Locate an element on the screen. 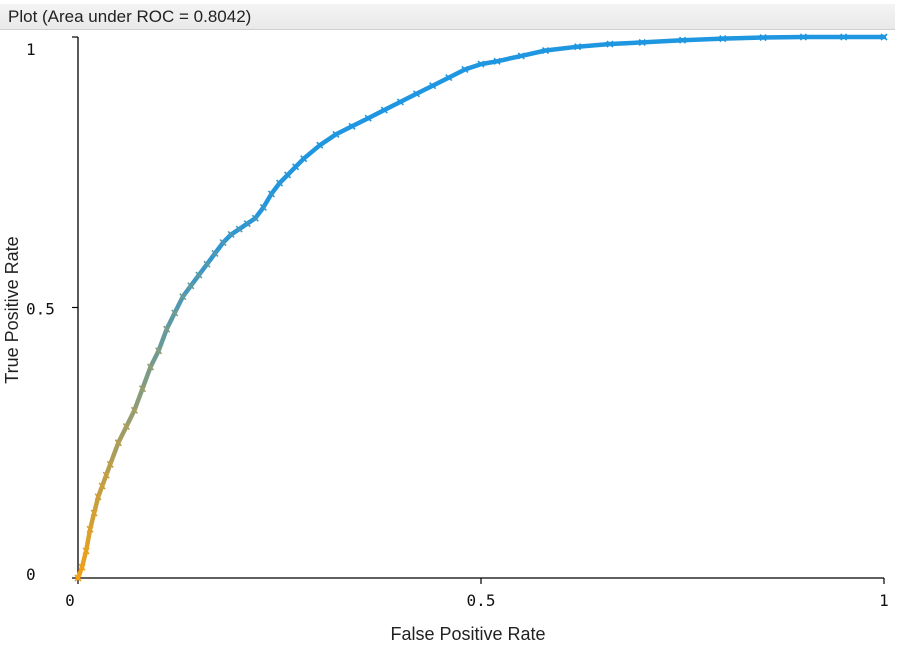 This screenshot has width=900, height=645. x-tick-label: 0.5 is located at coordinates (481, 600).